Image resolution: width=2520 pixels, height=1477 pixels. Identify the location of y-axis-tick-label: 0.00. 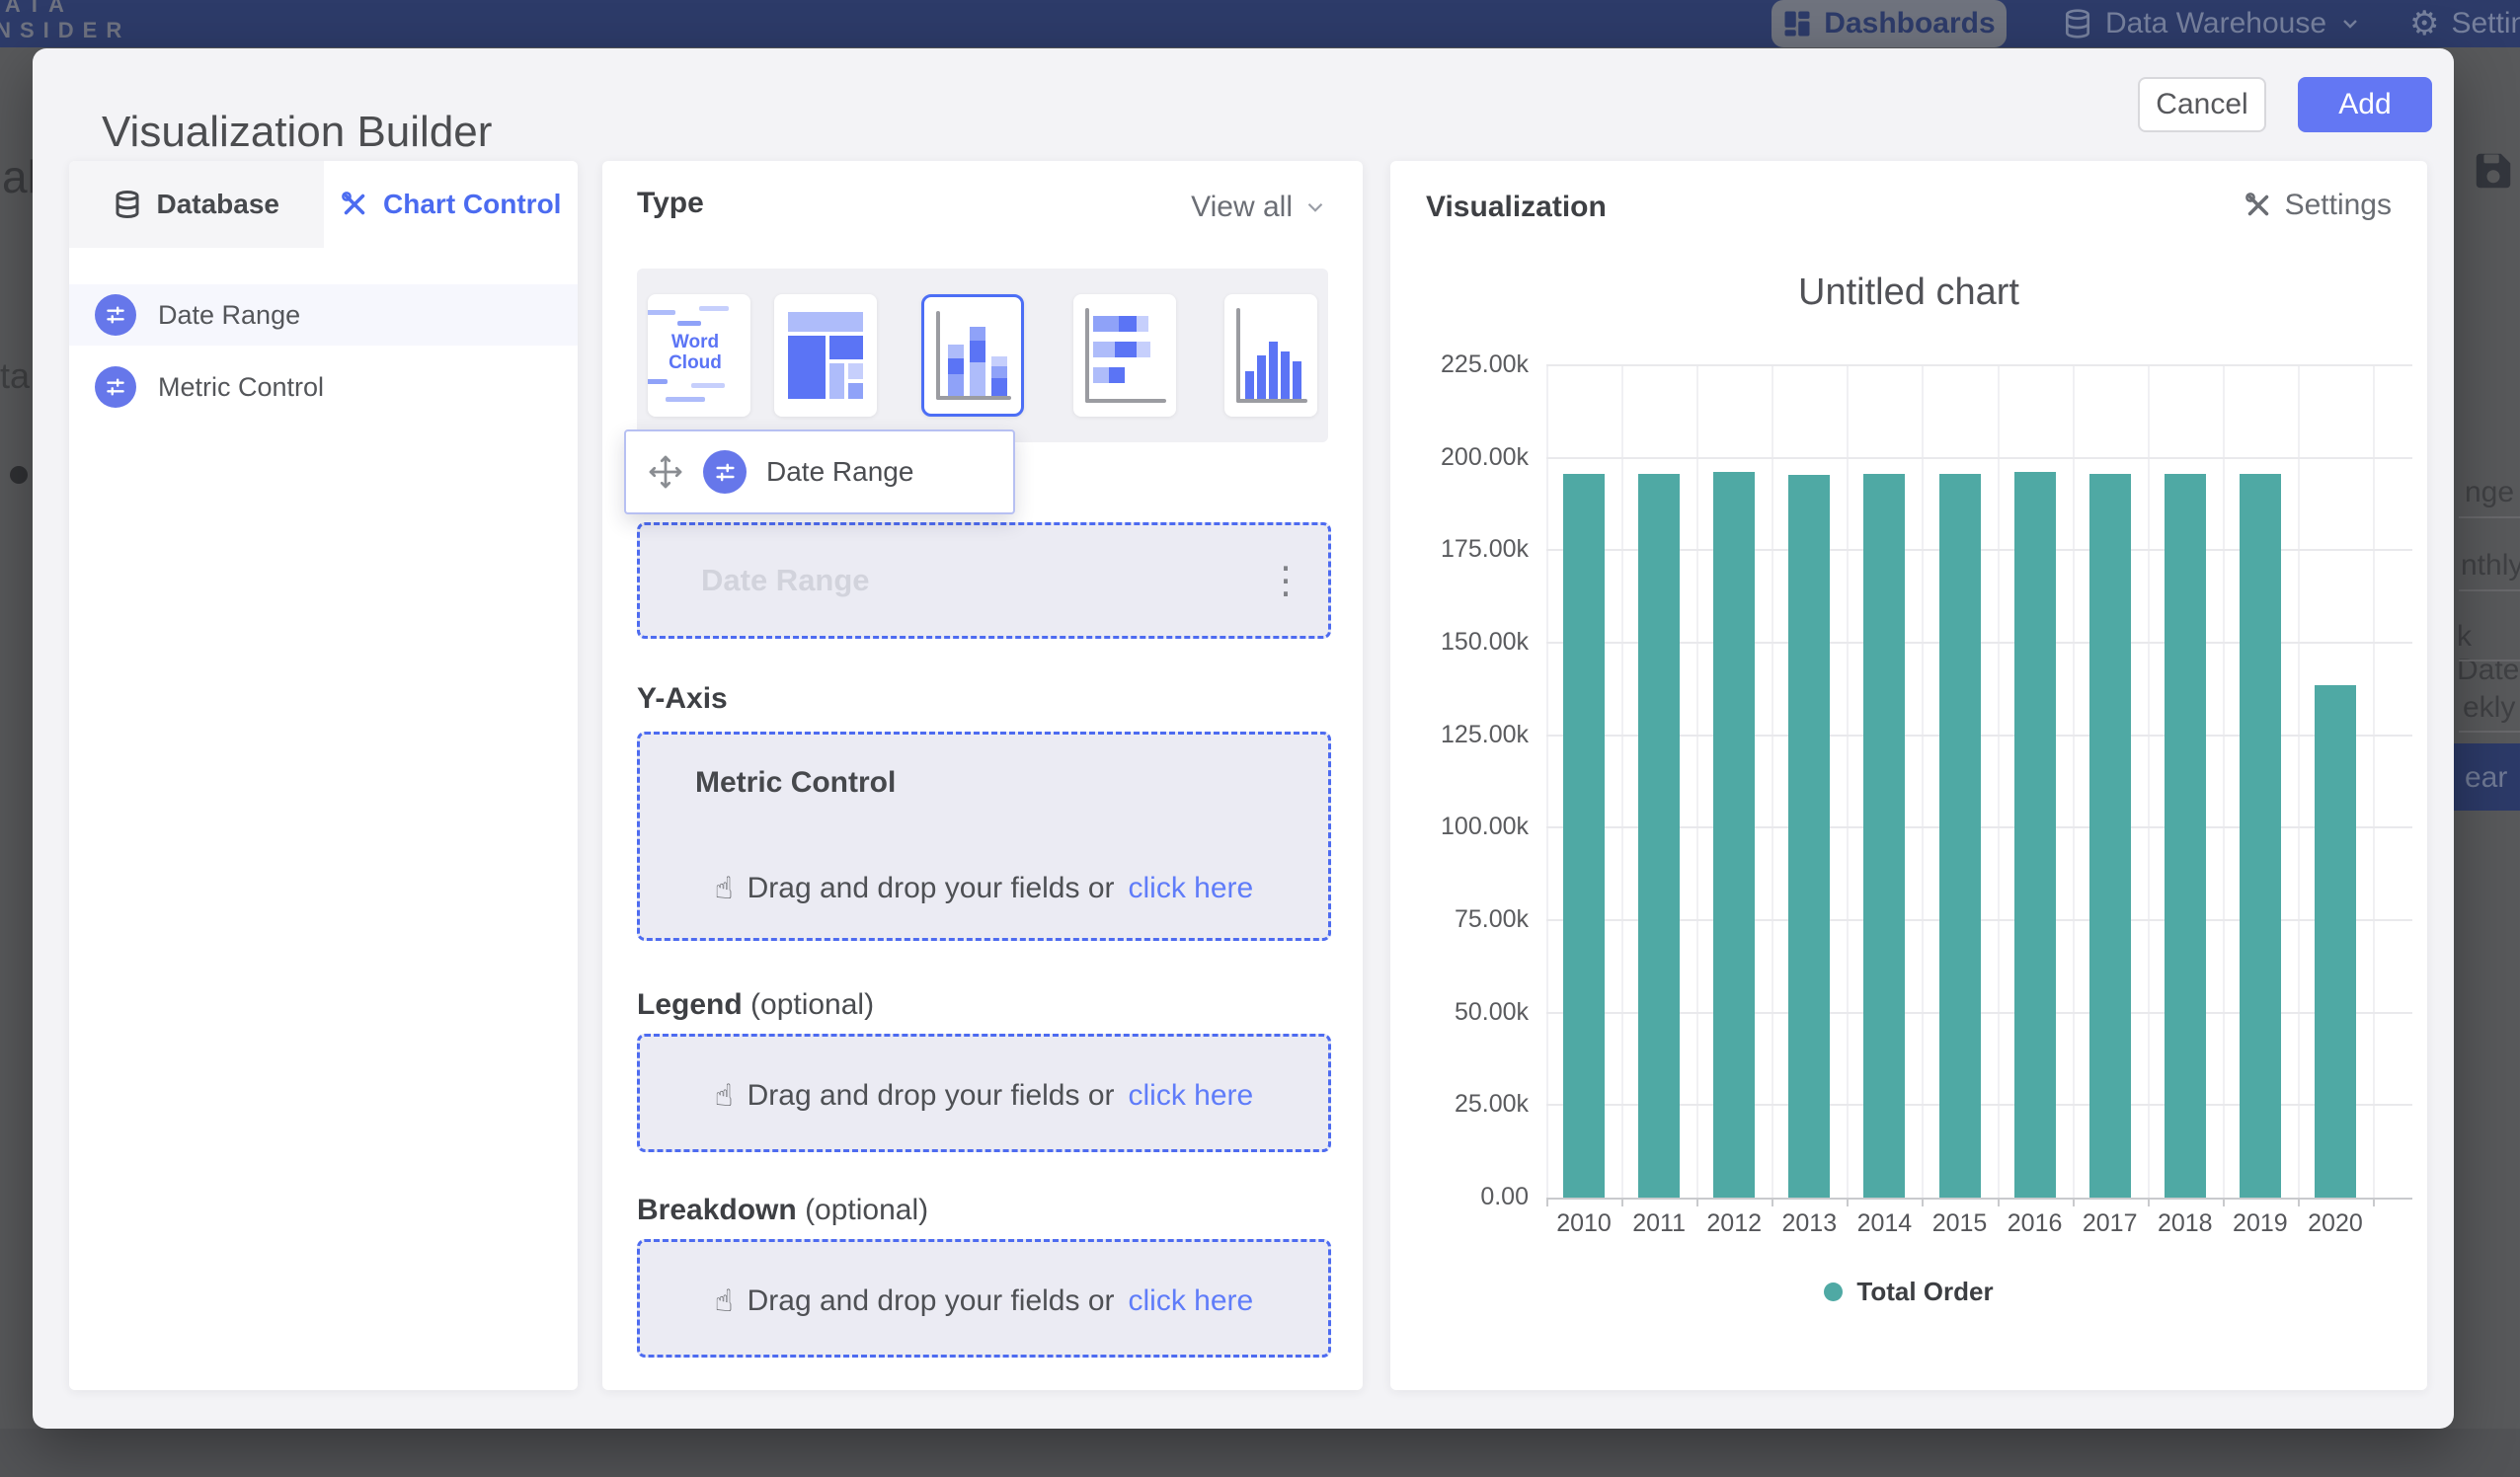
(1504, 1196).